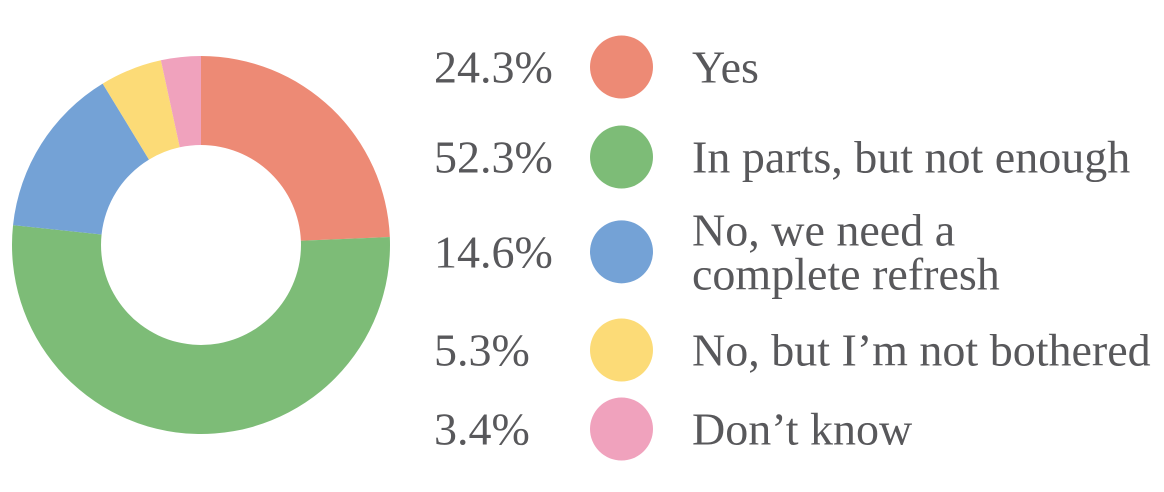 This screenshot has height=492, width=1164. I want to click on legend-item-complete-refresh: 14.6% No, we need a complete refresh, so click(799, 251).